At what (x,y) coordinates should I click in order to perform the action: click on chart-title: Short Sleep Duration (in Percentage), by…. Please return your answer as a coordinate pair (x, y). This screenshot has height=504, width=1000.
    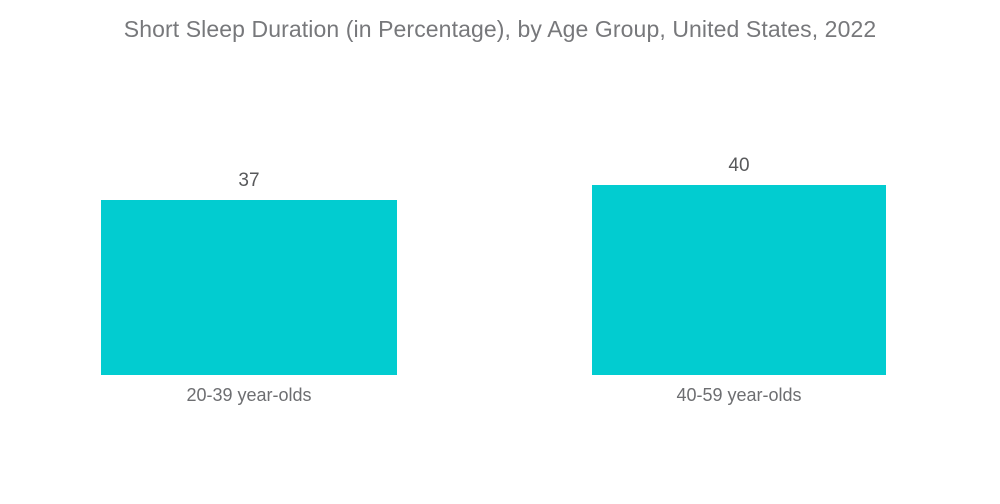
    Looking at the image, I should click on (500, 29).